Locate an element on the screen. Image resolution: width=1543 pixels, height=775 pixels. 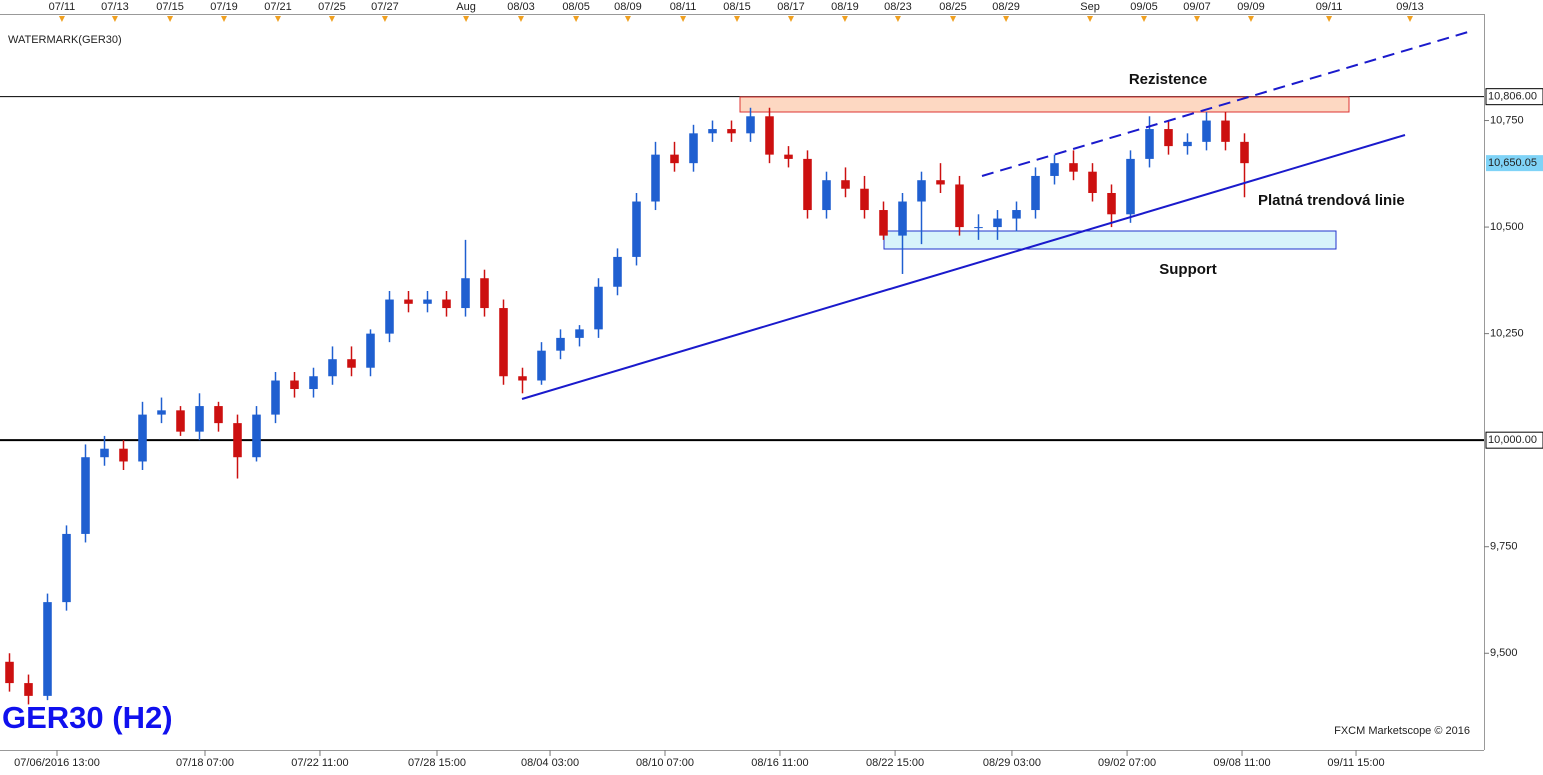
x-tick-label-top: 08/05 is located at coordinates (576, 7).